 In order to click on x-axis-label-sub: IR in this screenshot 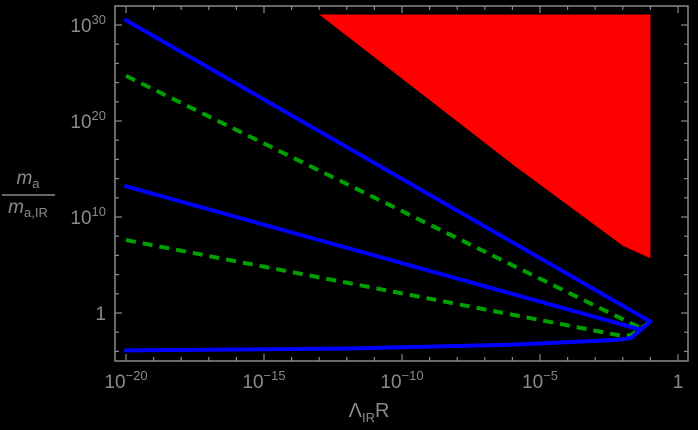, I will do `click(368, 417)`.